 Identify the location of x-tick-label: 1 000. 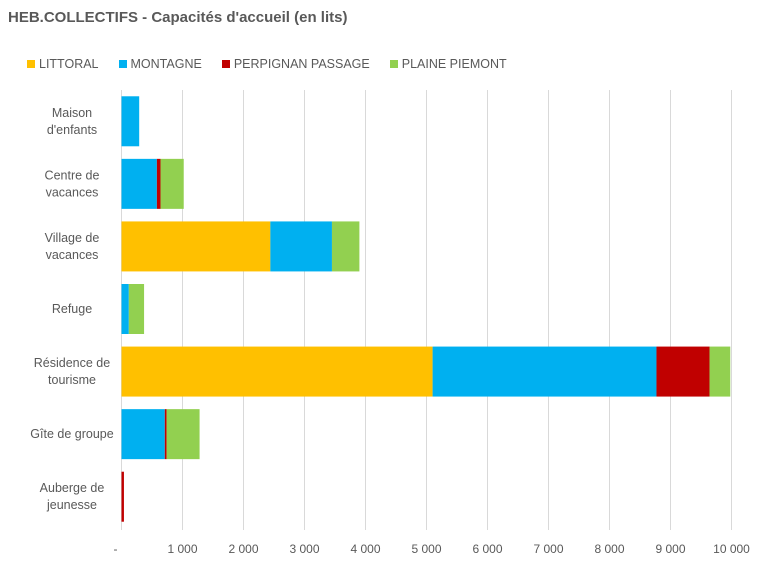
(182, 549).